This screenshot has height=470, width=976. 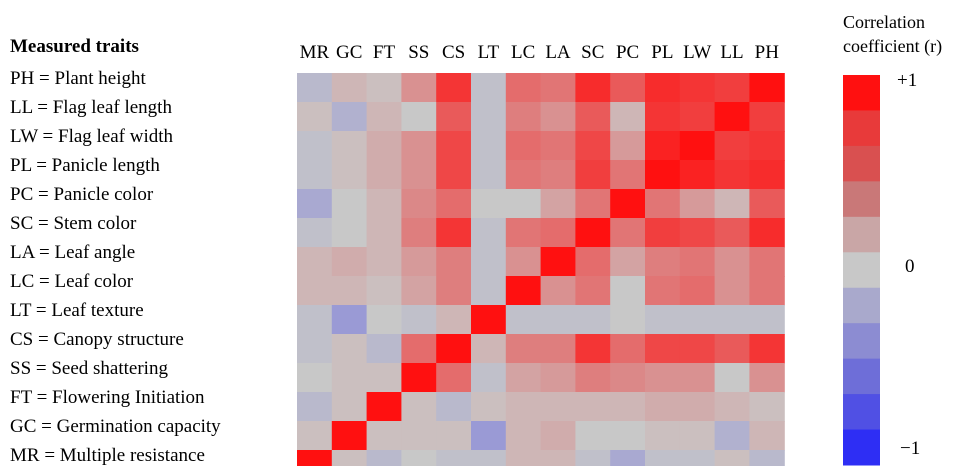 What do you see at coordinates (489, 52) in the screenshot?
I see `column-label: LT` at bounding box center [489, 52].